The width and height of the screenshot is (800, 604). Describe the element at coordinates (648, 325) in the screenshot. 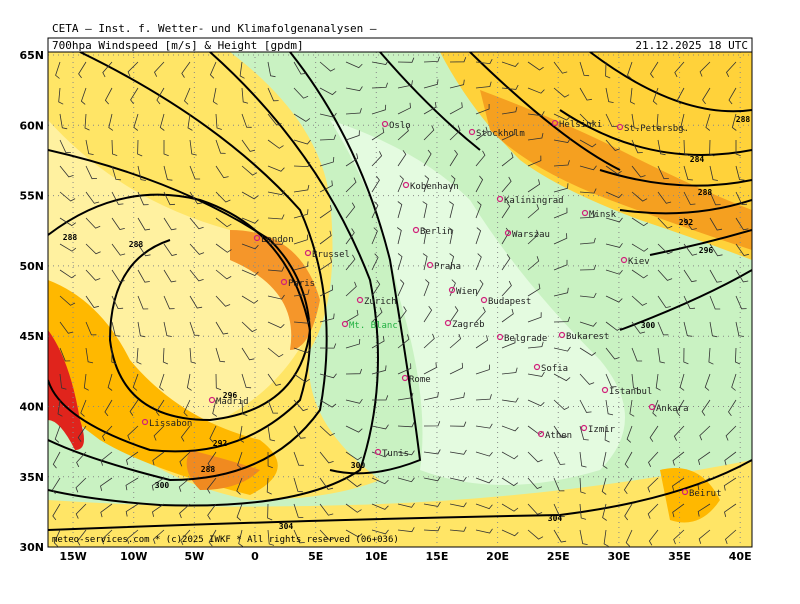

I see `contour-label: 300` at that location.